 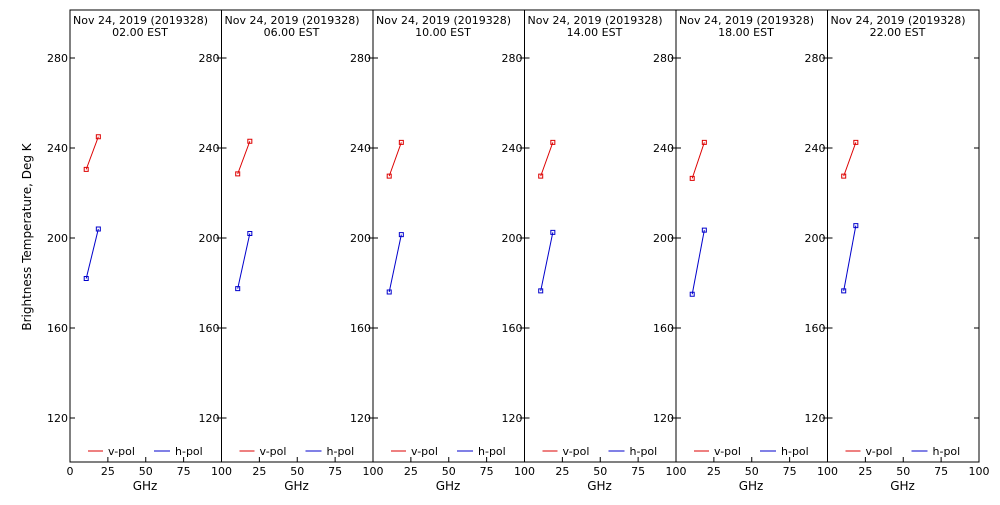 What do you see at coordinates (57, 238) in the screenshot?
I see `panel-1-ytick-label: 200` at bounding box center [57, 238].